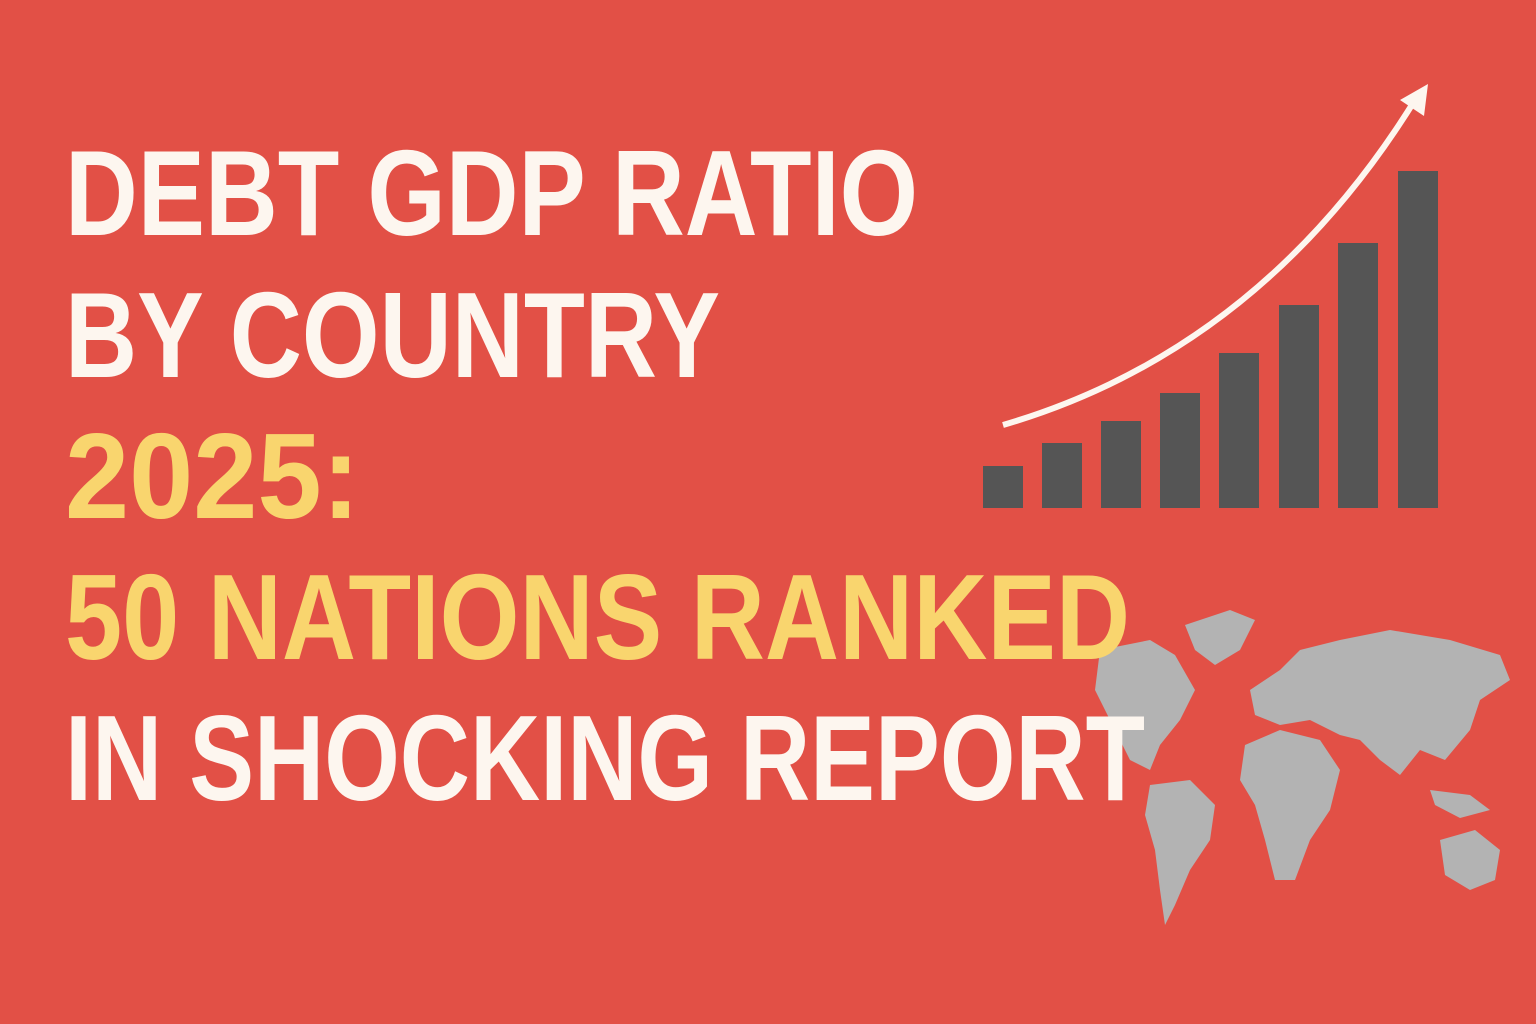 Image resolution: width=1536 pixels, height=1024 pixels. I want to click on headline-line: BY COUNTRY, so click(392, 335).